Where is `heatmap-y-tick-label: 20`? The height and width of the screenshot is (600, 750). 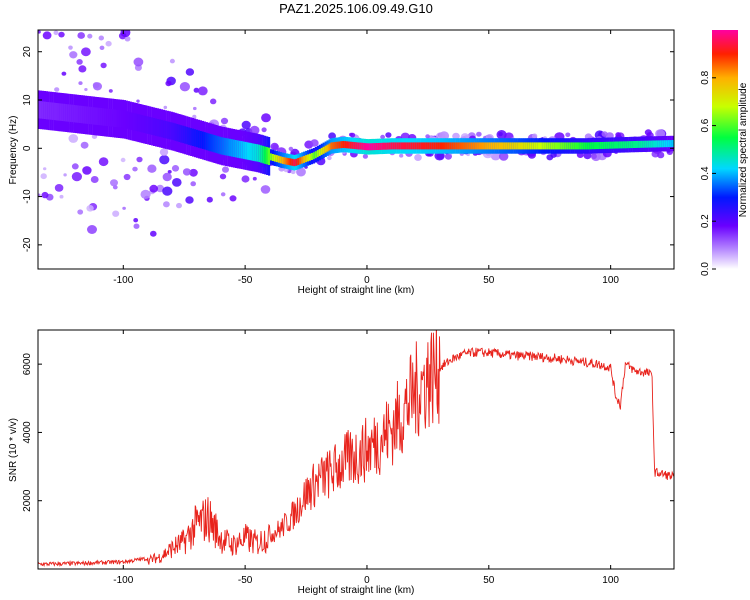 heatmap-y-tick-label: 20 is located at coordinates (27, 52).